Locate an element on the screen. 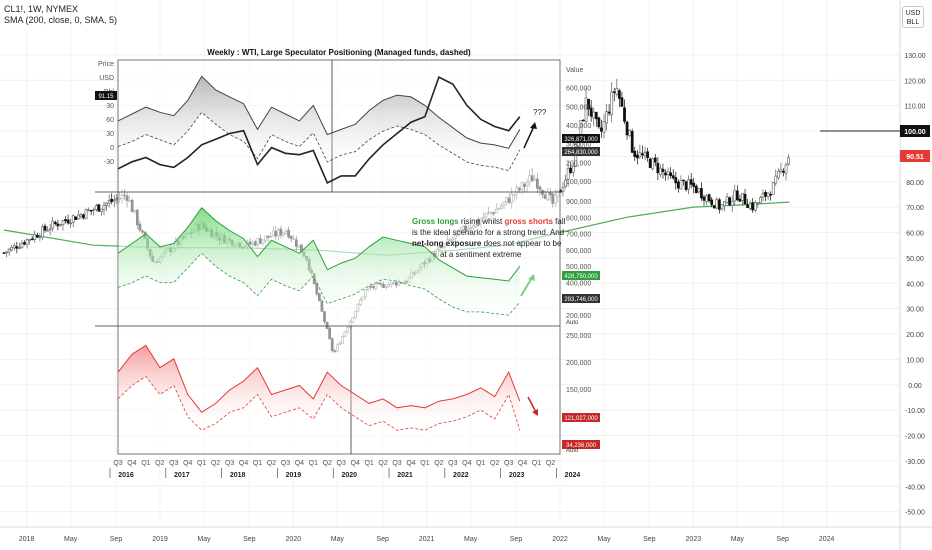 The image size is (932, 550). shorts-badge-label: 34,236,000 is located at coordinates (581, 446).